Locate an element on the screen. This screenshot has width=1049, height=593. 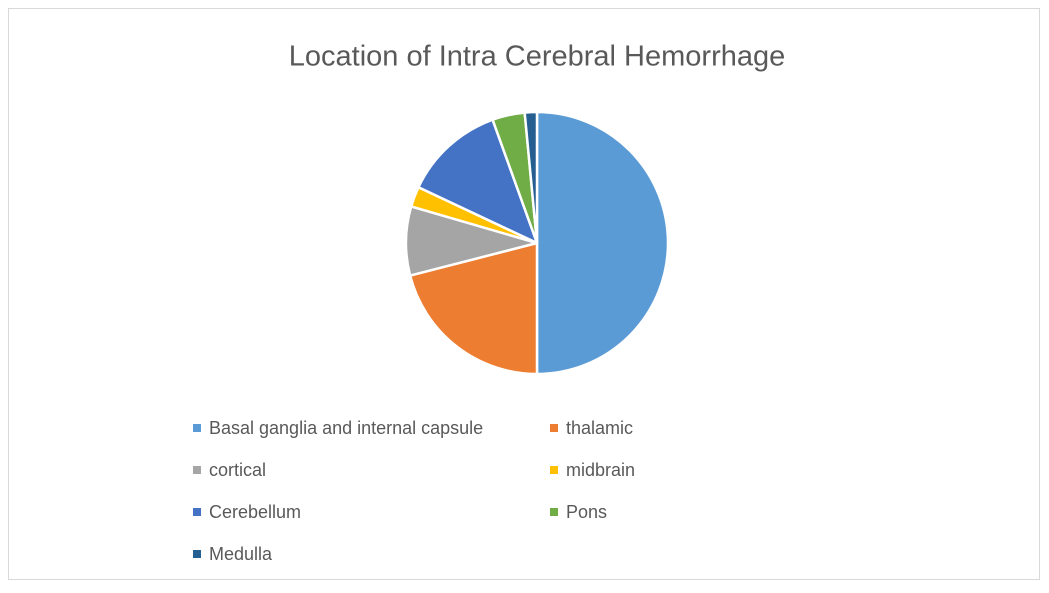
legend-label: Medulla is located at coordinates (241, 554).